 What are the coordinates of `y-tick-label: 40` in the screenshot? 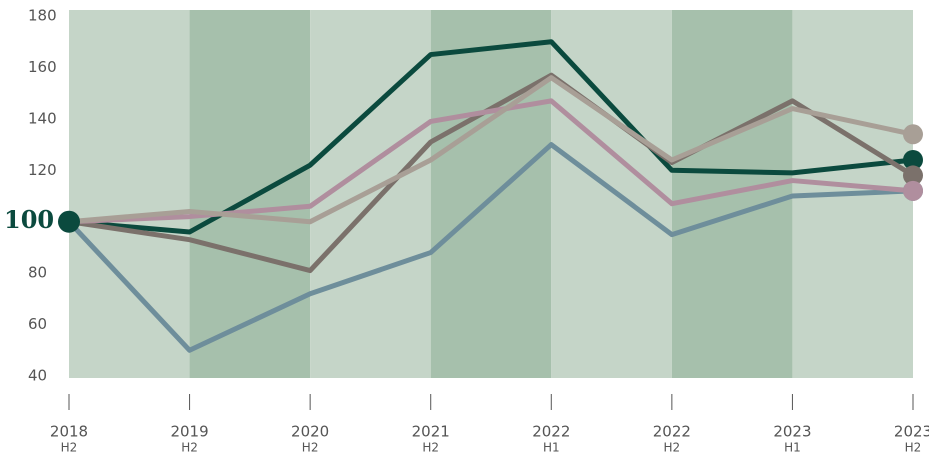 It's located at (37, 376).